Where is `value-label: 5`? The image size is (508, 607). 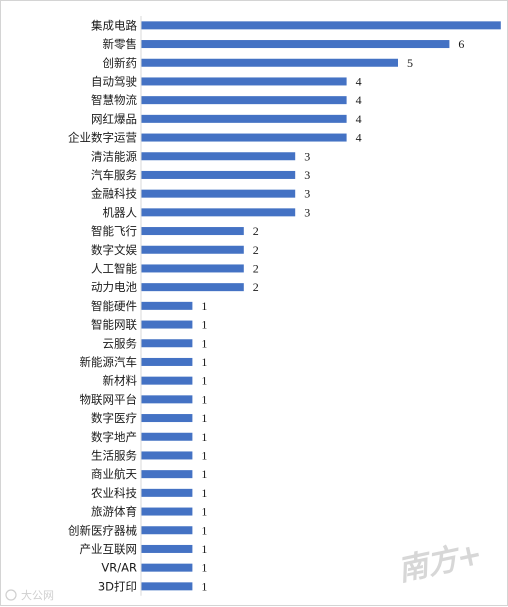
value-label: 5 is located at coordinates (410, 63).